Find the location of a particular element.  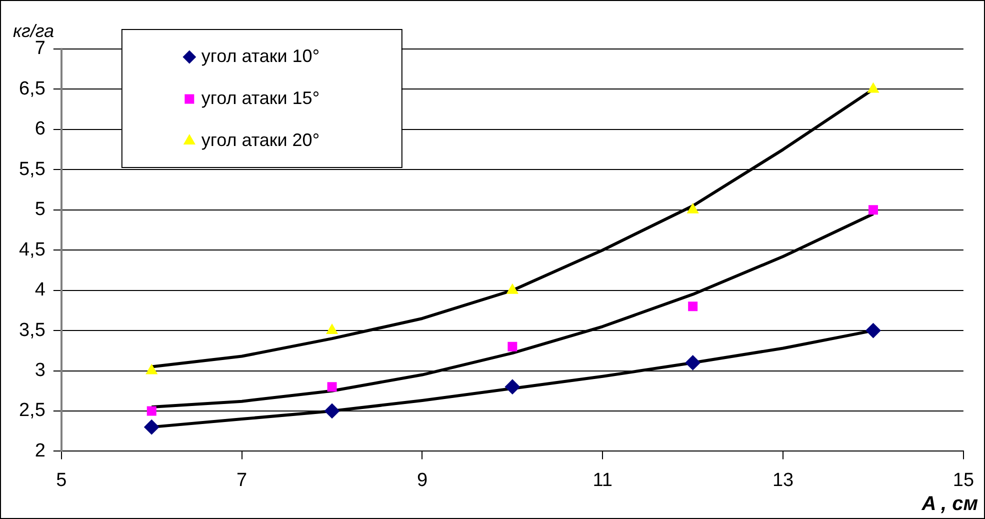

legend-label: угол атаки 20° is located at coordinates (260, 140).